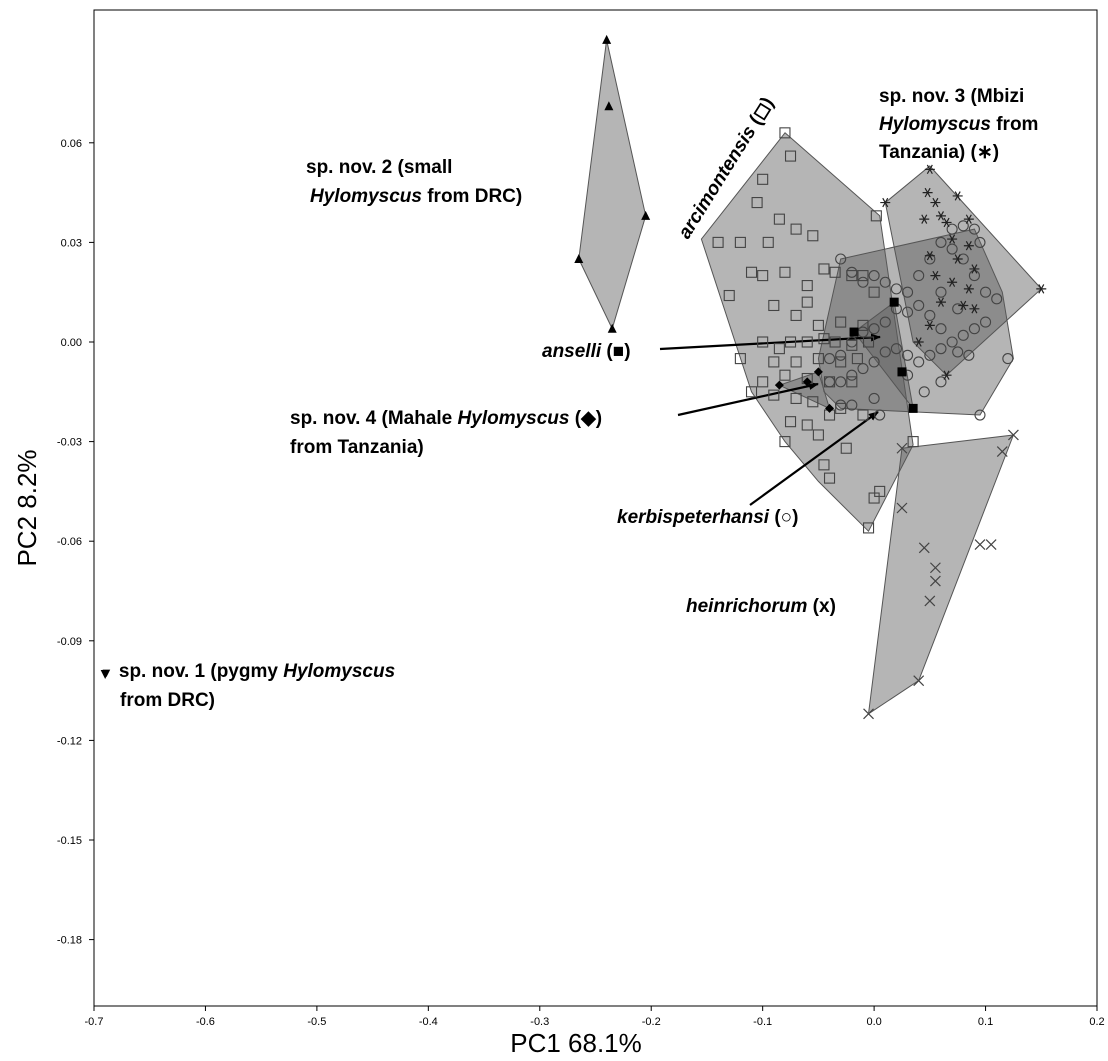 The image size is (1108, 1061). I want to click on annotation-heinrichorum: heinrichorum (x), so click(761, 606).